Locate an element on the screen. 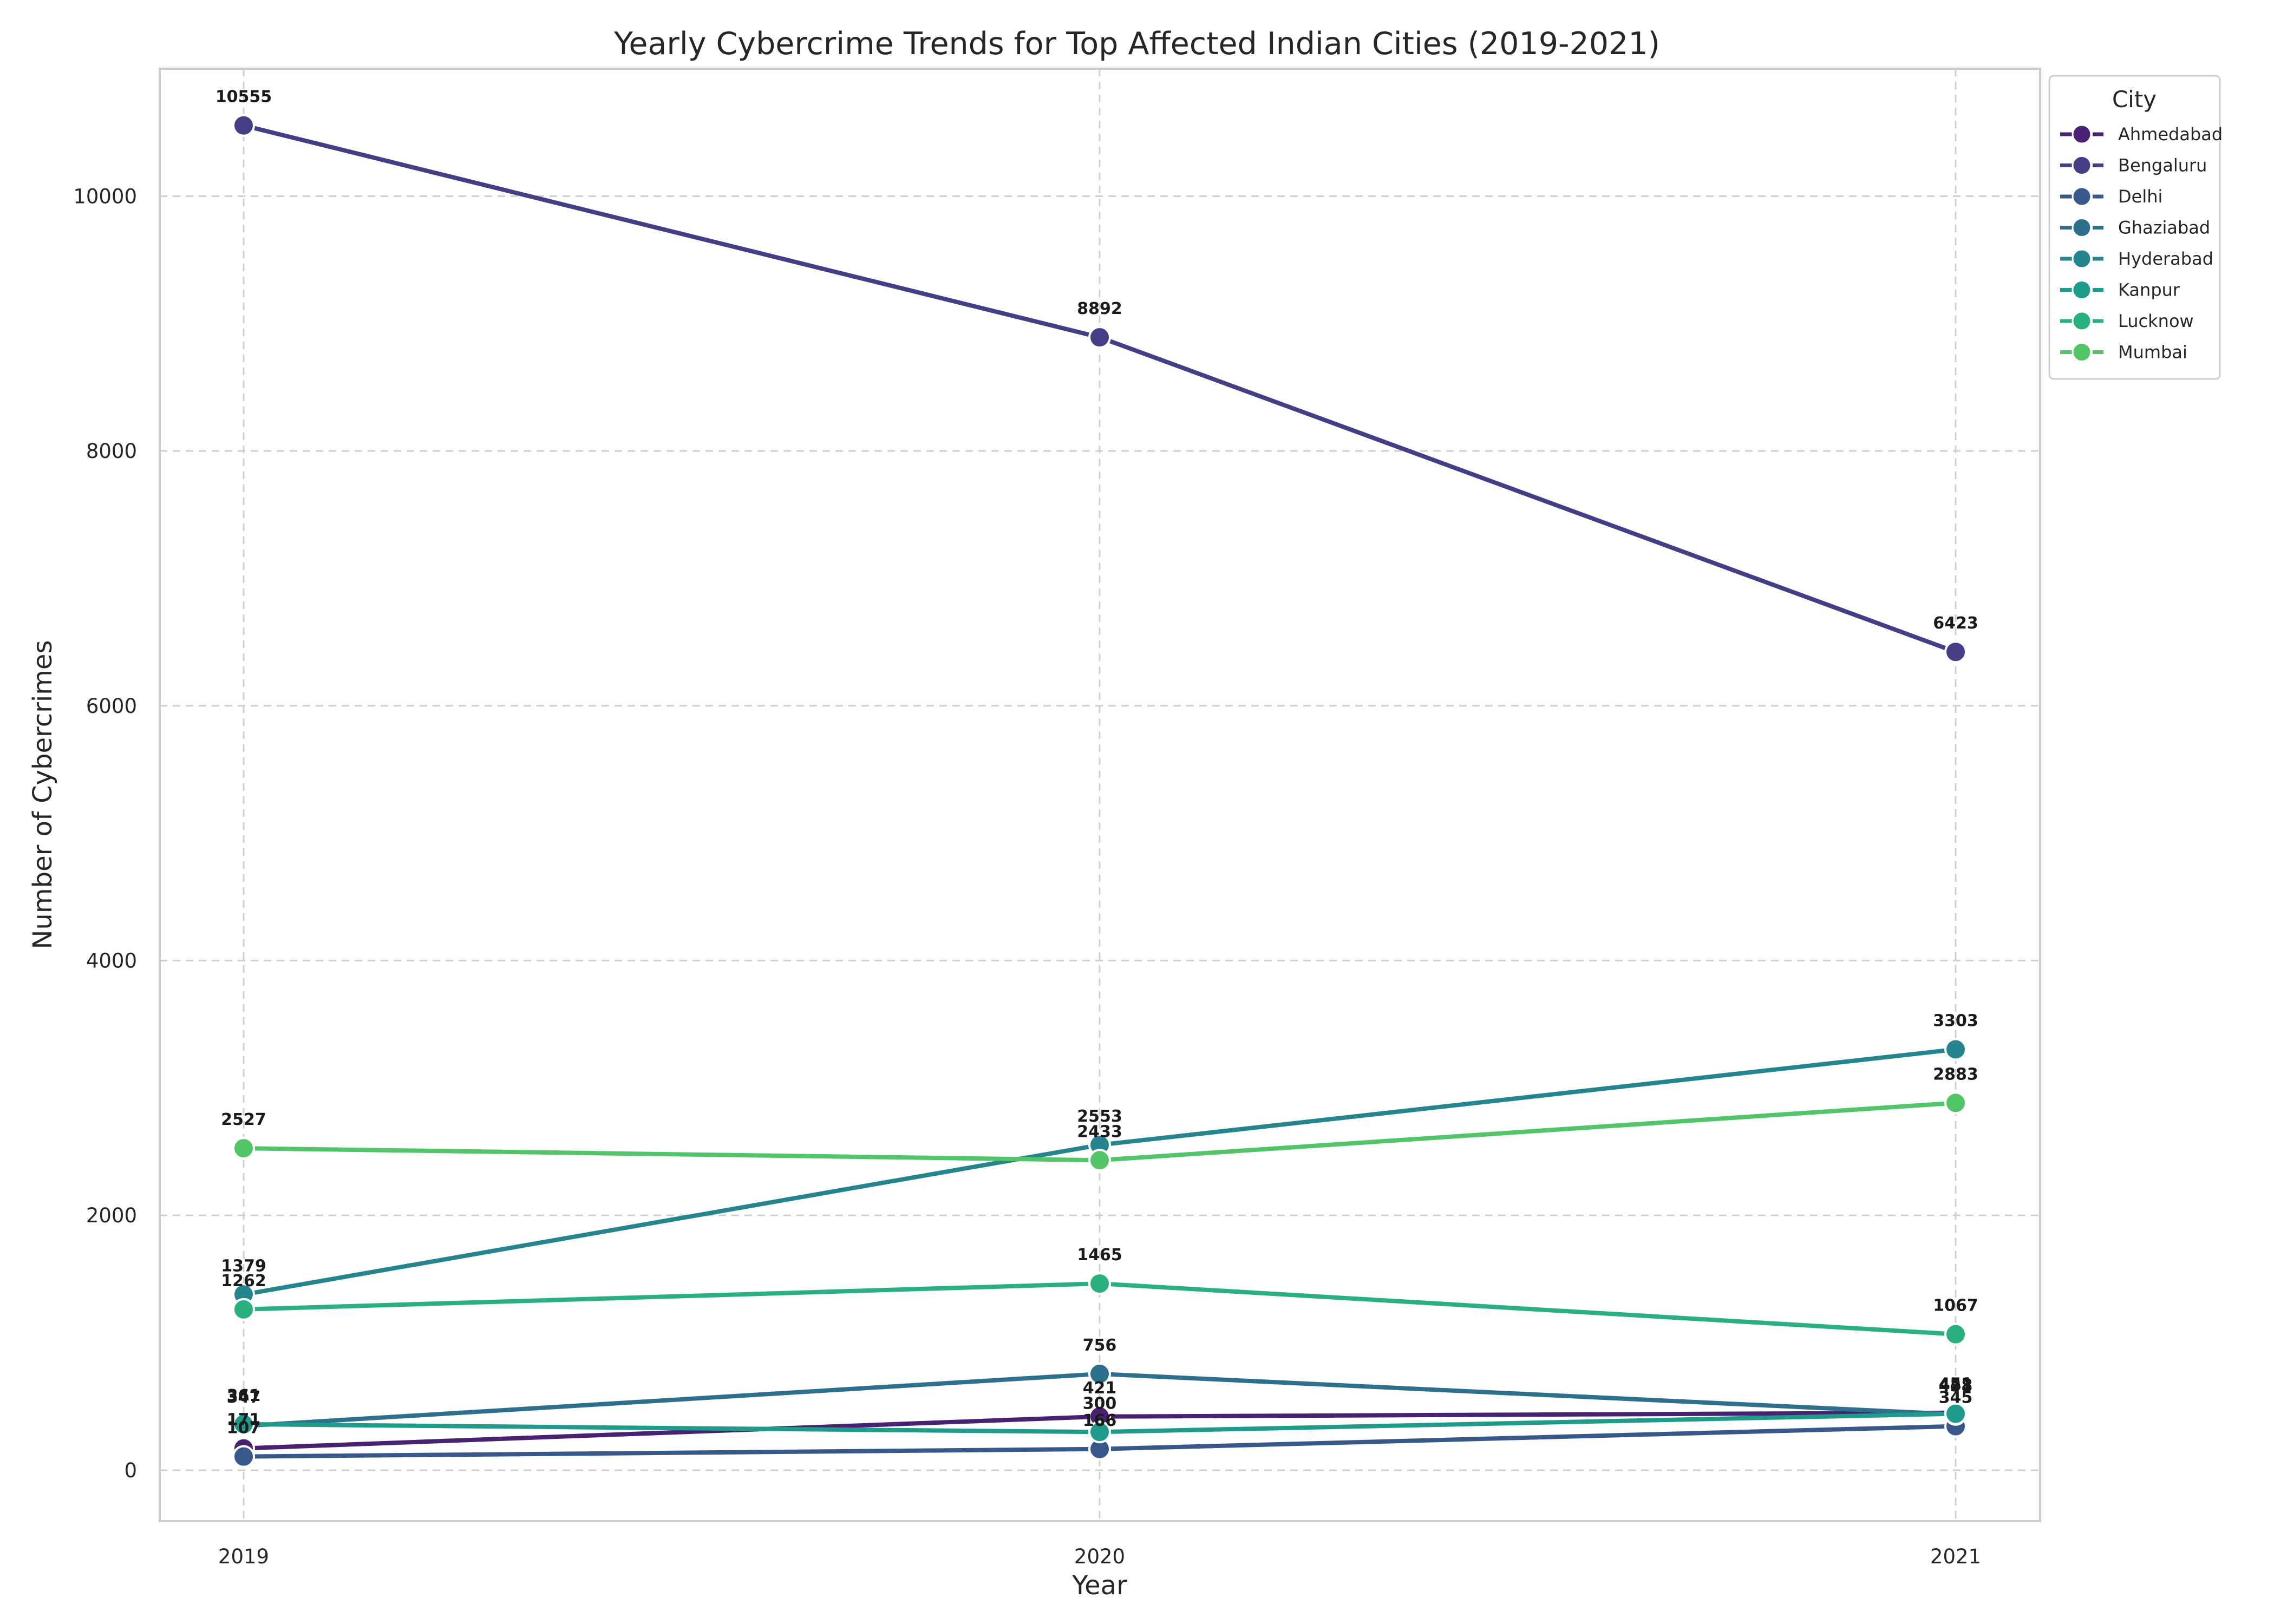 The image size is (2274, 1624). data-label: 300 is located at coordinates (1100, 1404).